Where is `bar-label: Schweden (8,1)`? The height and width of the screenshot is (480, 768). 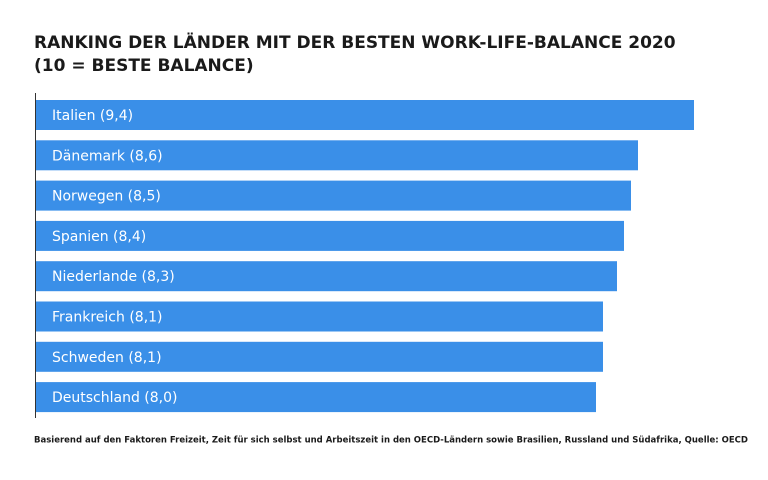 bar-label: Schweden (8,1) is located at coordinates (107, 358).